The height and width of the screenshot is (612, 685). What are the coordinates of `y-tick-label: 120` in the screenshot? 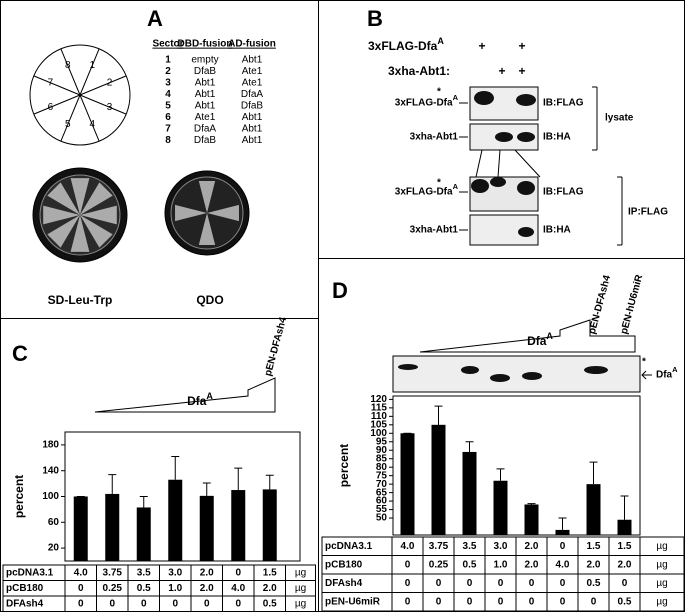 It's located at (378, 399).